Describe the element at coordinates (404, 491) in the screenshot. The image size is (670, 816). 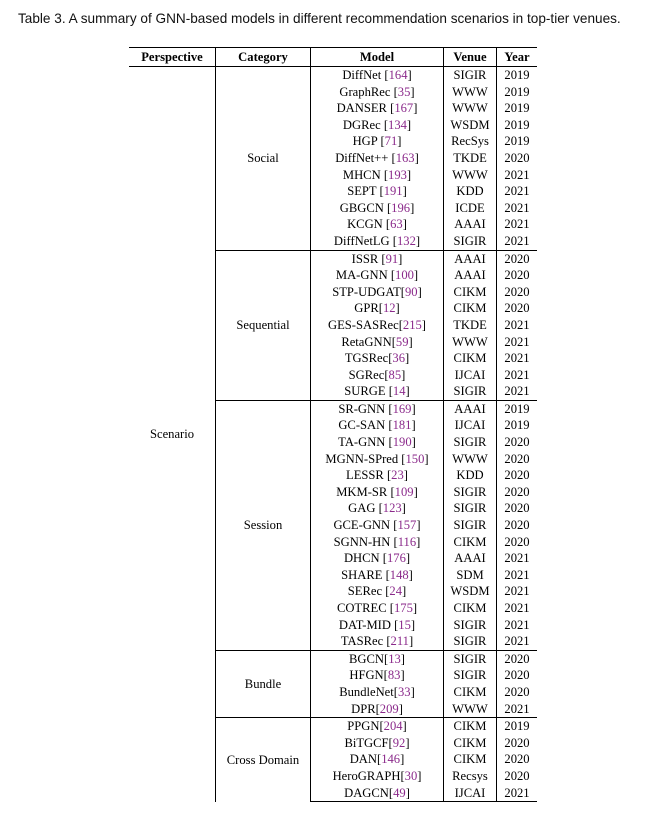
I see `citation-link: 109` at that location.